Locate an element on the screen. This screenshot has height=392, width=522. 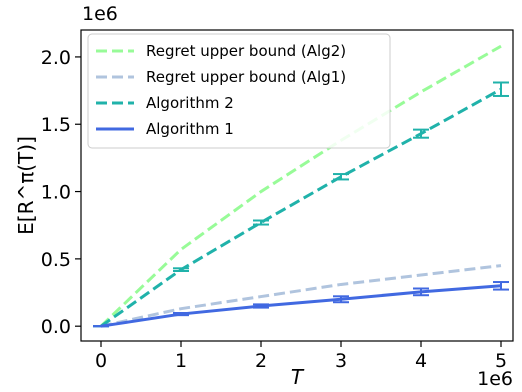
y-tick-label: 1.5 is located at coordinates (56, 125).